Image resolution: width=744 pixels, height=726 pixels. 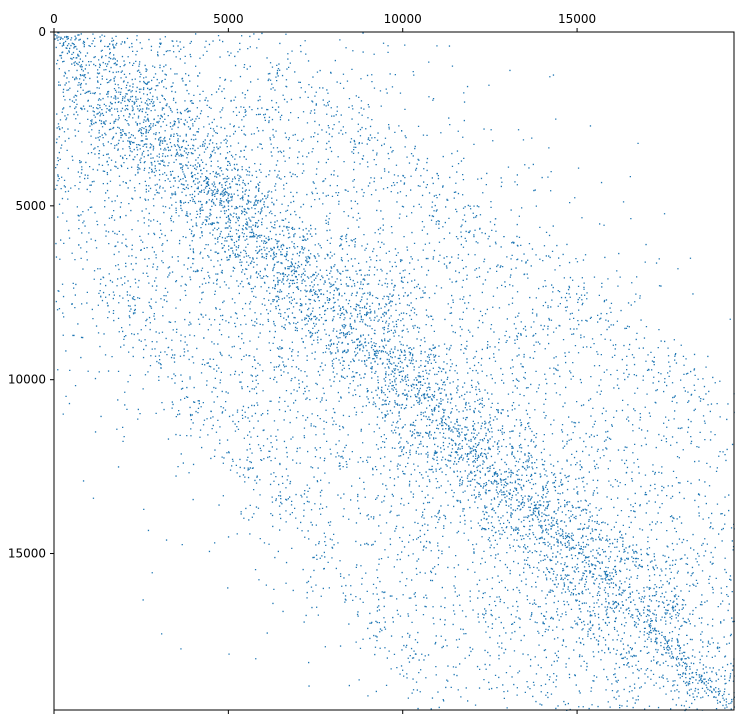 What do you see at coordinates (403, 19) in the screenshot?
I see `x-tick-label: 10000` at bounding box center [403, 19].